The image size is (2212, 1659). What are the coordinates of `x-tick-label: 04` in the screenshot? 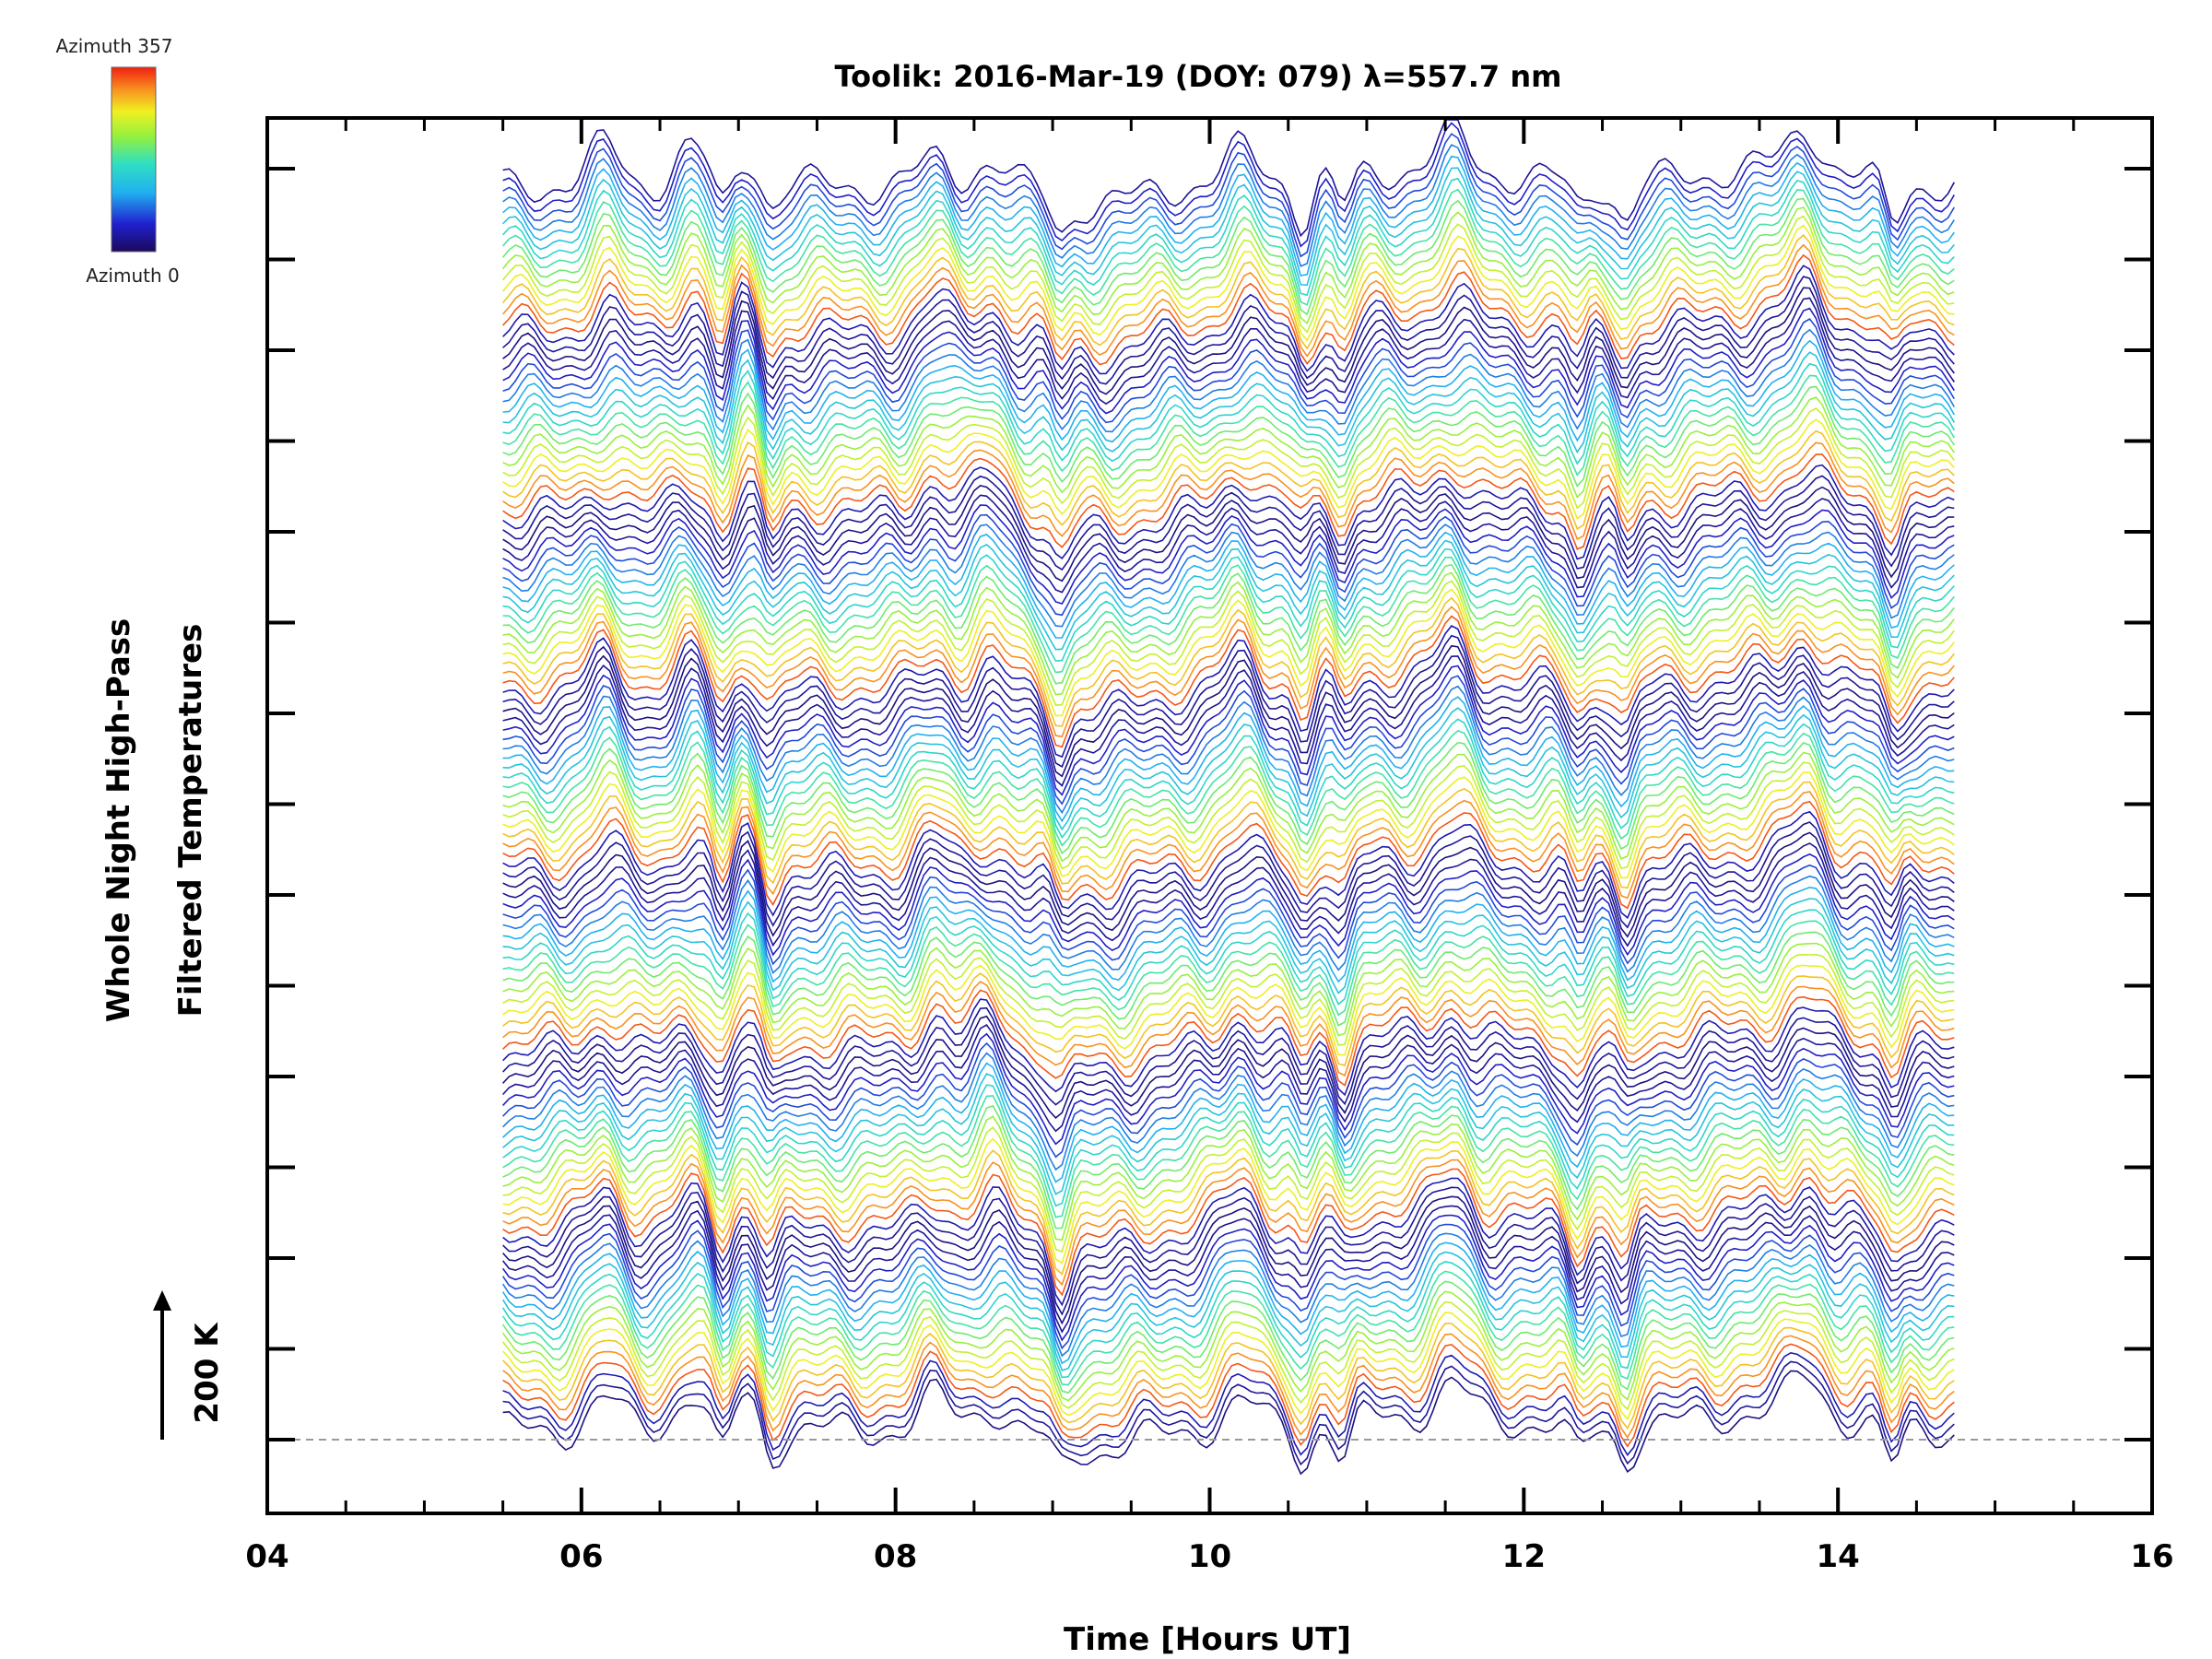 It's located at (266, 1556).